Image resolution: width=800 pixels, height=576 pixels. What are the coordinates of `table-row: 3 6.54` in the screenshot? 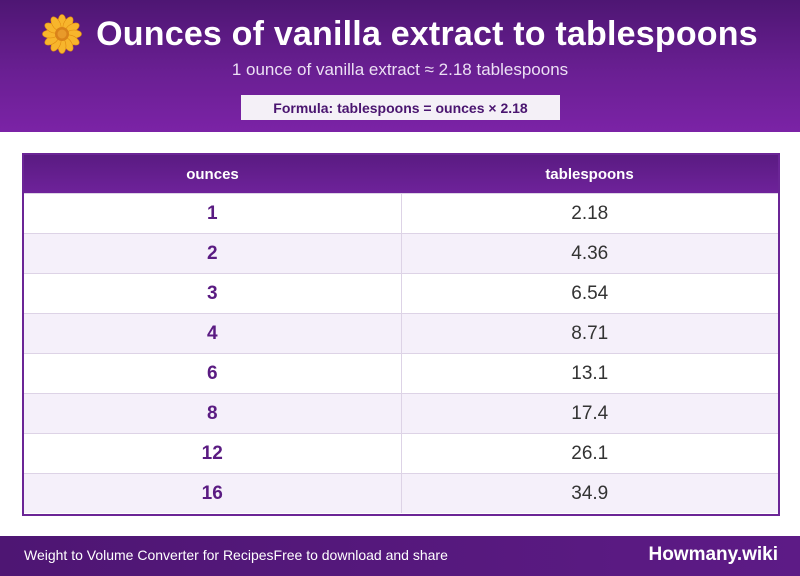 It's located at (401, 293).